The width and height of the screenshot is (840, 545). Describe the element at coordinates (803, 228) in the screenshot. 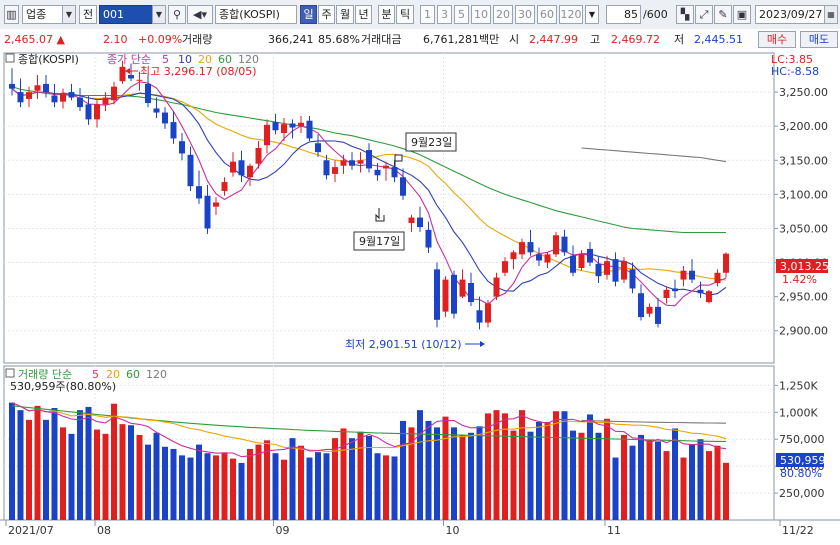

I see `price-tick-label: 3,050.00` at that location.